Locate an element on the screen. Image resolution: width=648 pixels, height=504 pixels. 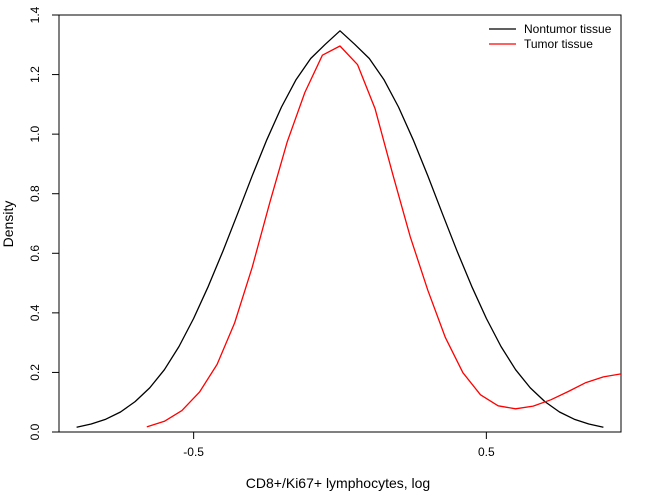
y-tick-label: 1.2 is located at coordinates (35, 74).